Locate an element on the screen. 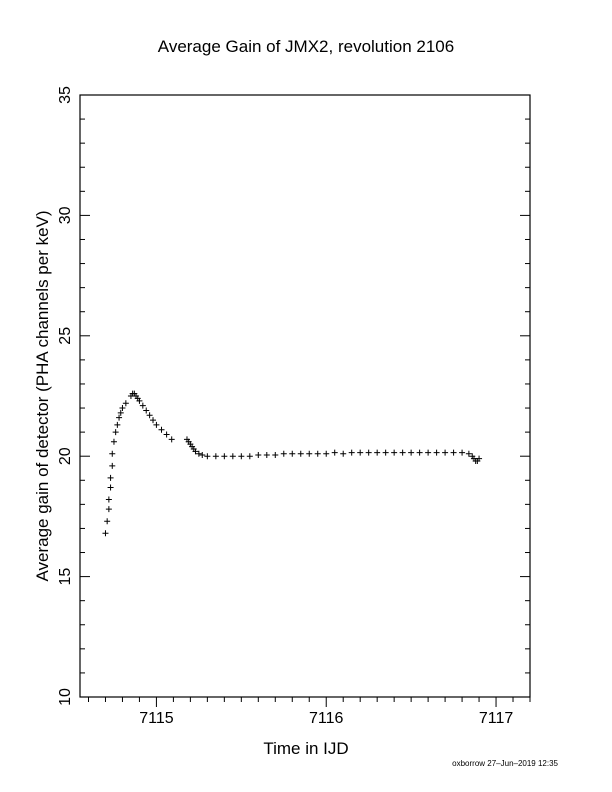 This screenshot has width=612, height=792. footer-credit: oxborrow 27–Jun–2019 12:35 is located at coordinates (505, 763).